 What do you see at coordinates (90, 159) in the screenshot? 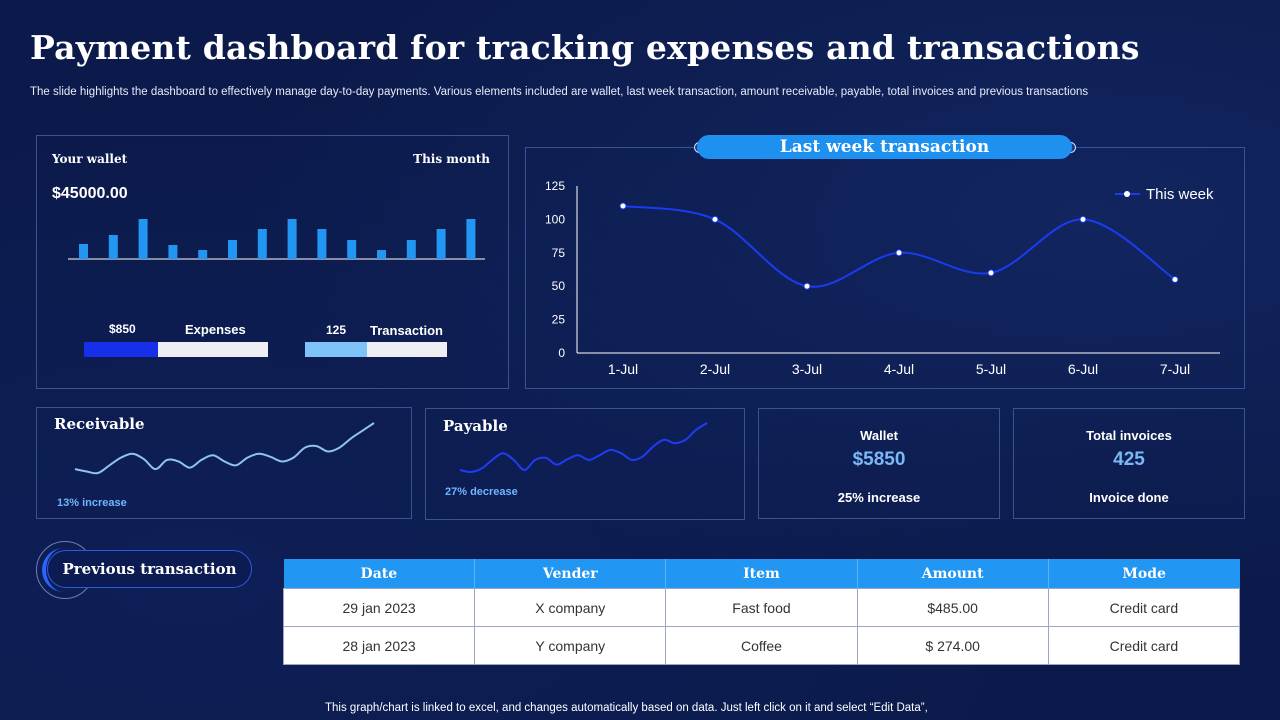
I see `wallet-label: Your wallet` at bounding box center [90, 159].